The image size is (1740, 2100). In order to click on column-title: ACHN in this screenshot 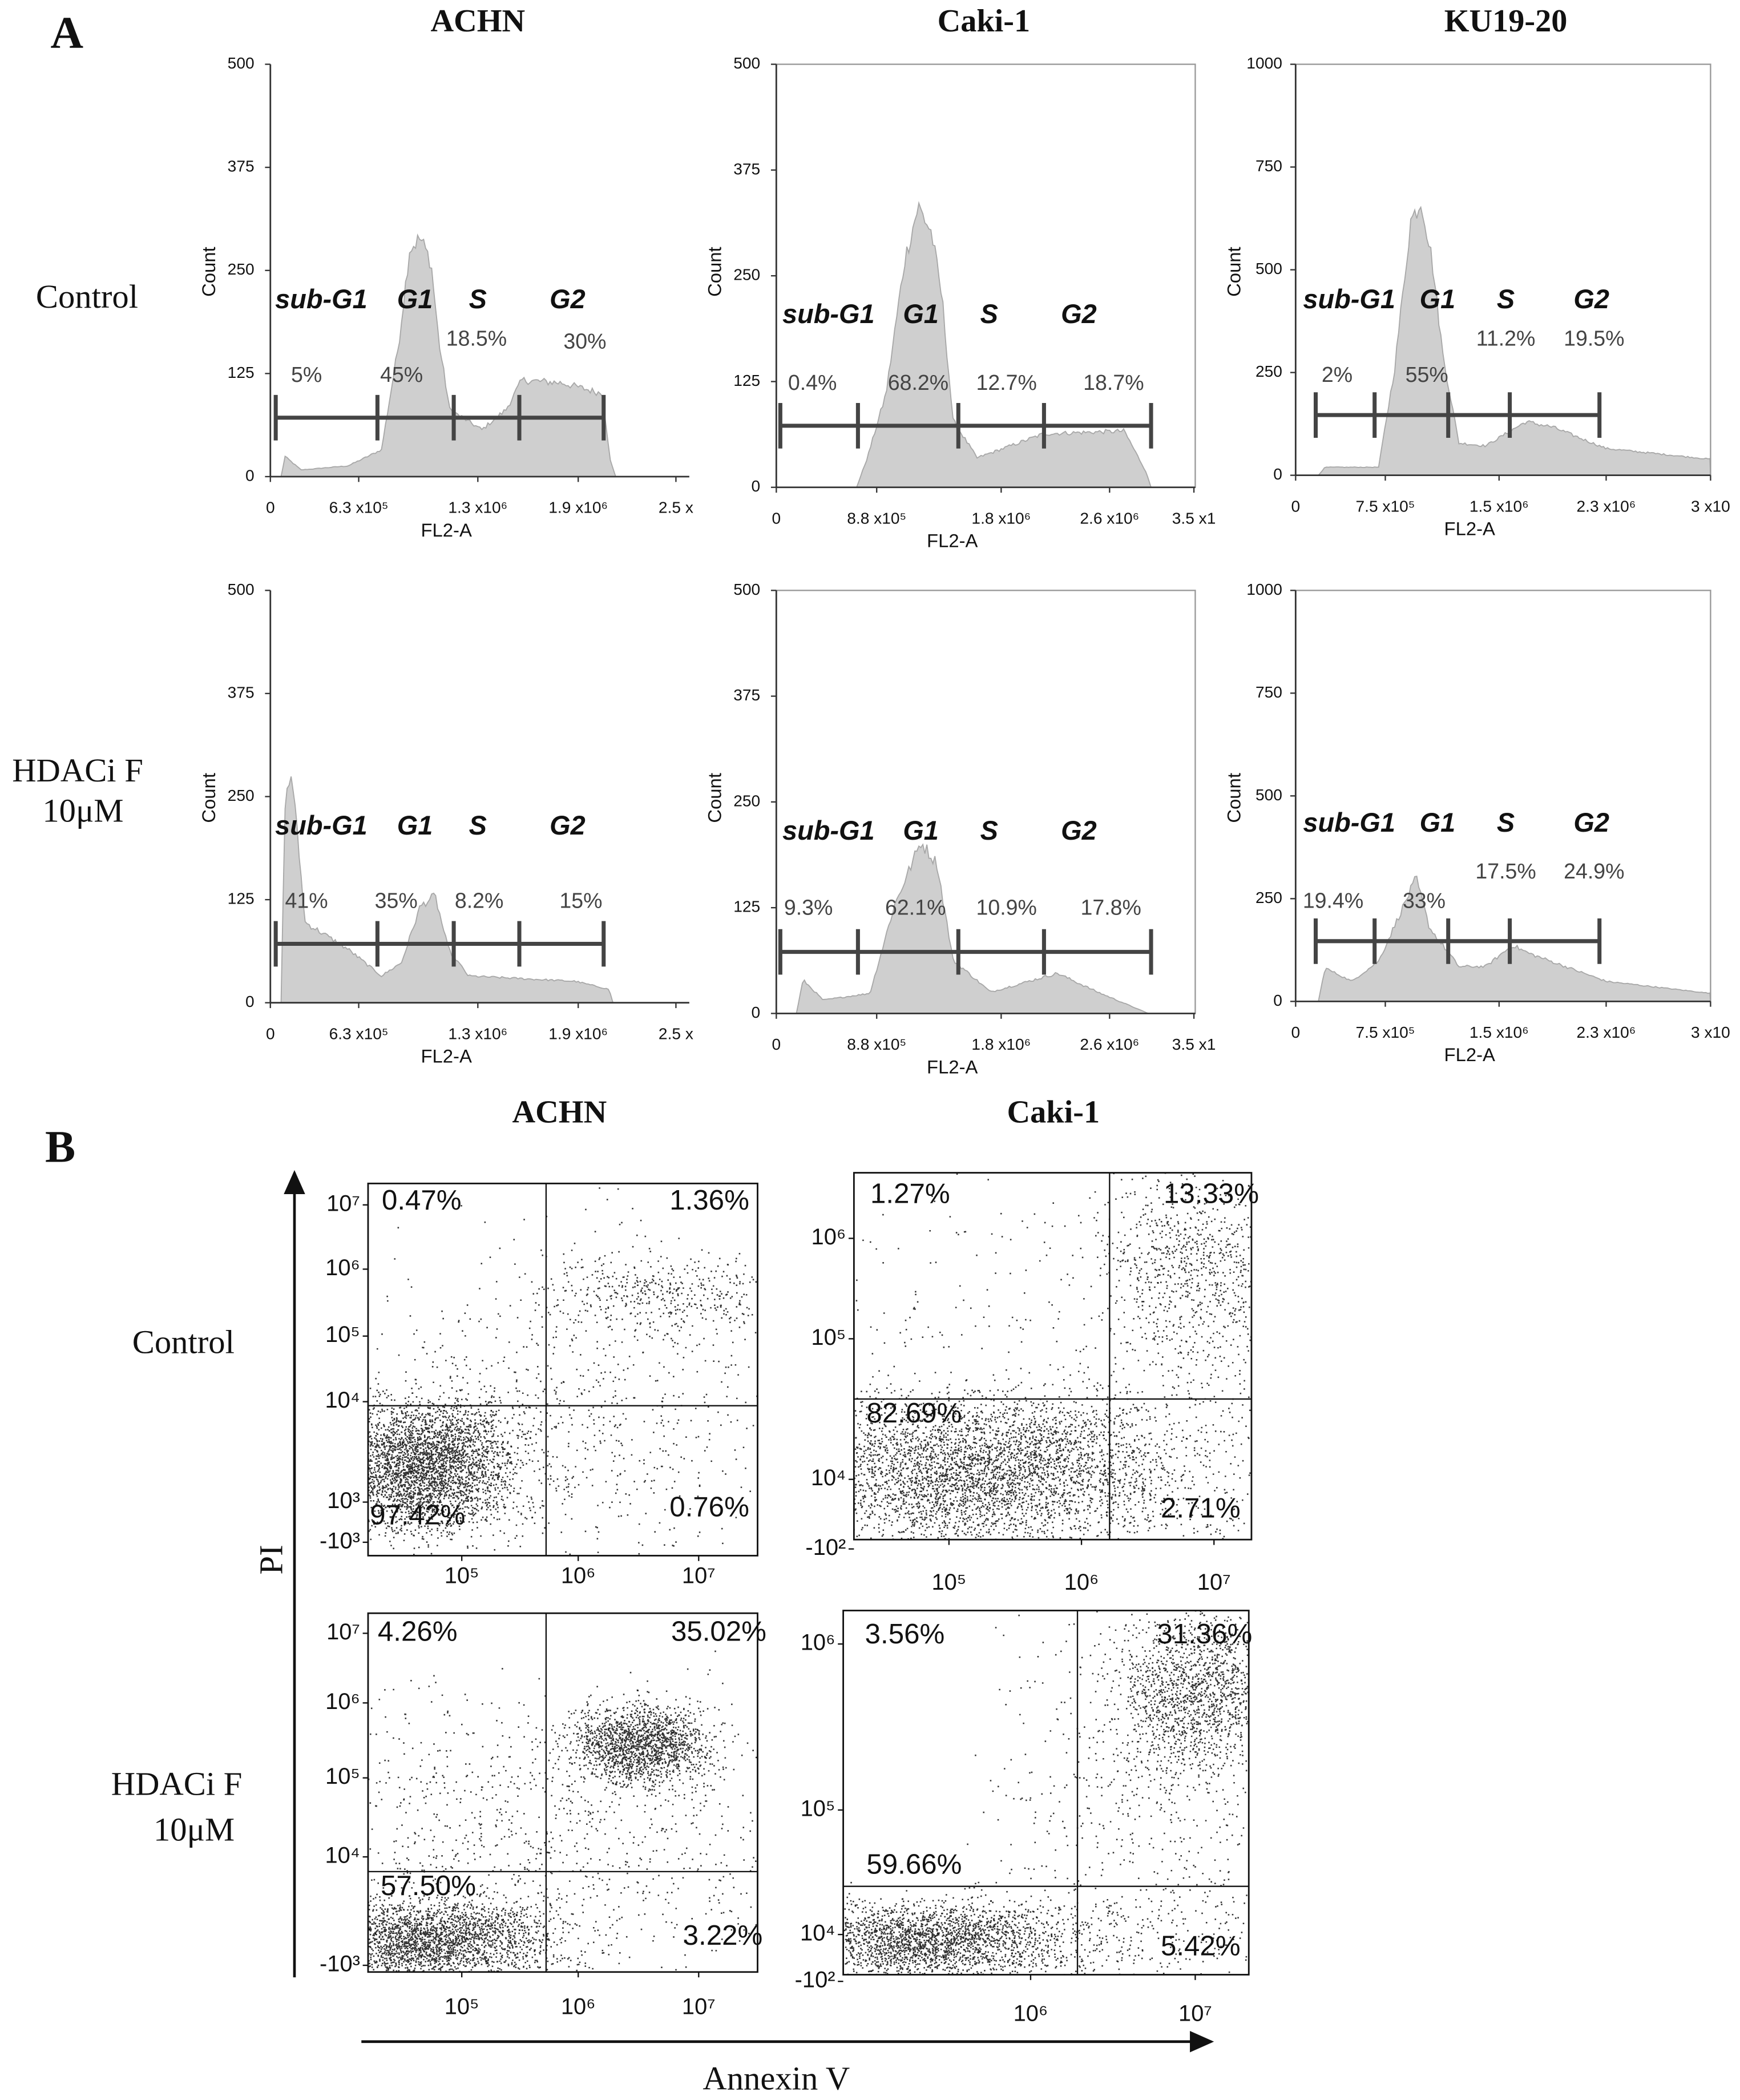, I will do `click(477, 21)`.